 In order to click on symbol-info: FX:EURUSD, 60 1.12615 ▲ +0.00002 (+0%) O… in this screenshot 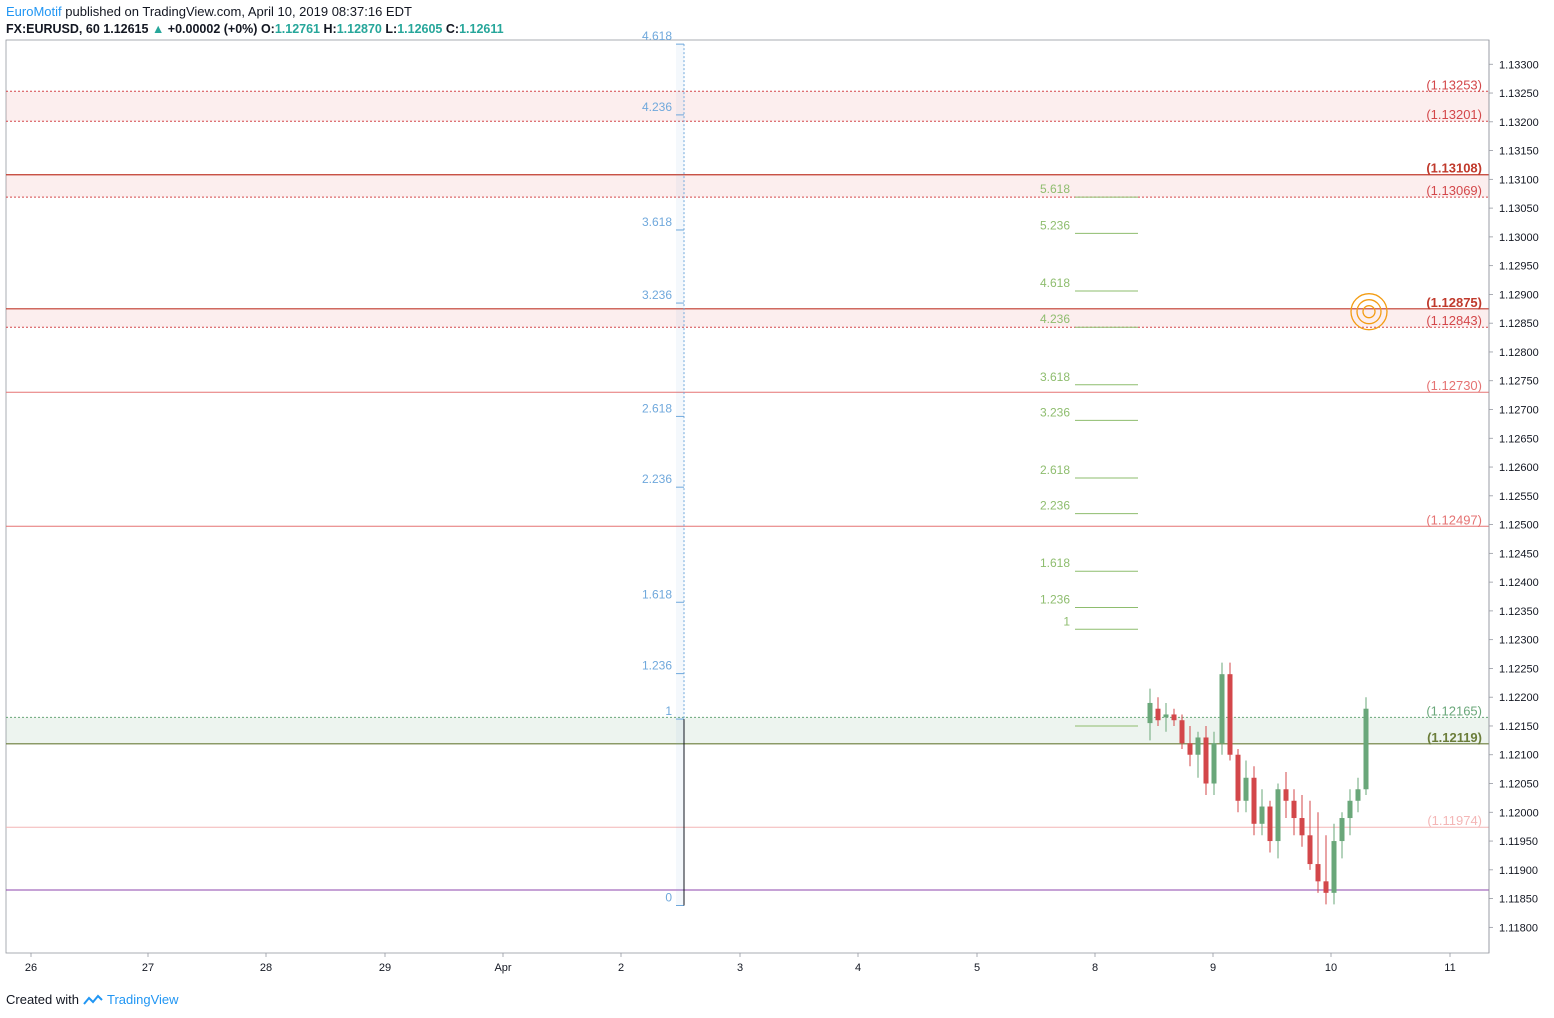, I will do `click(255, 29)`.